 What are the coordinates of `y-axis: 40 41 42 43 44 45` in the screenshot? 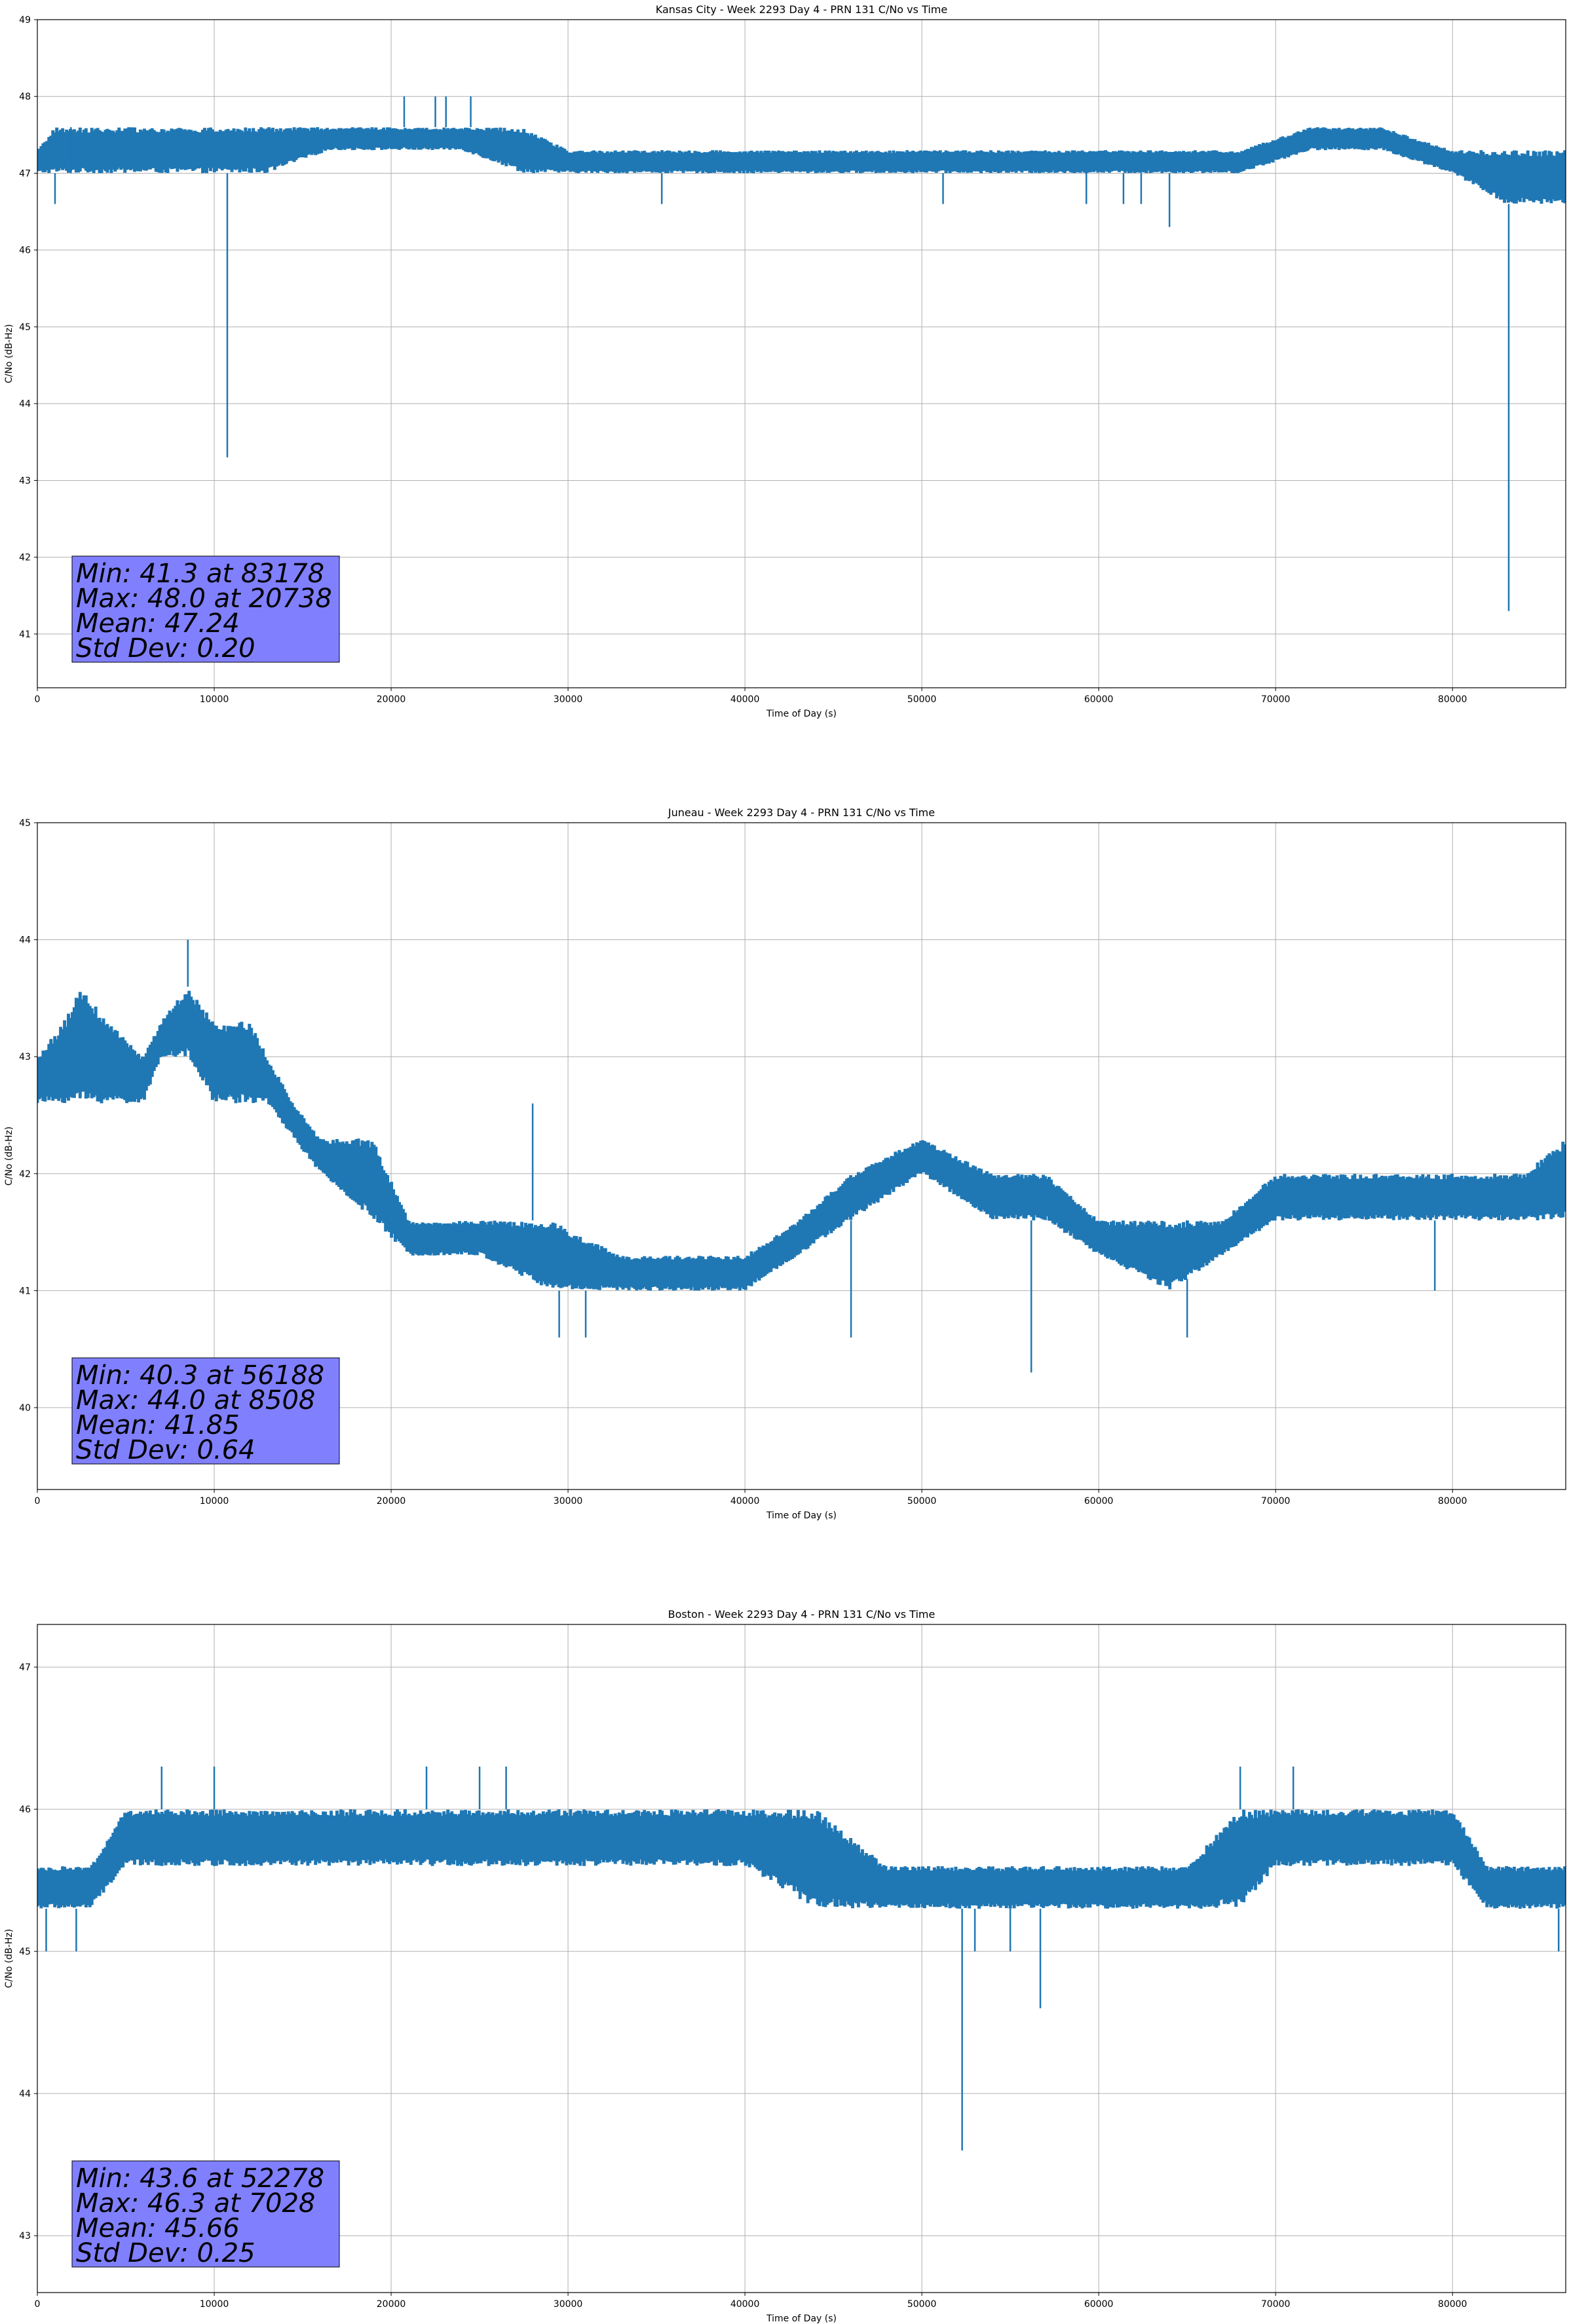 It's located at (28, 1116).